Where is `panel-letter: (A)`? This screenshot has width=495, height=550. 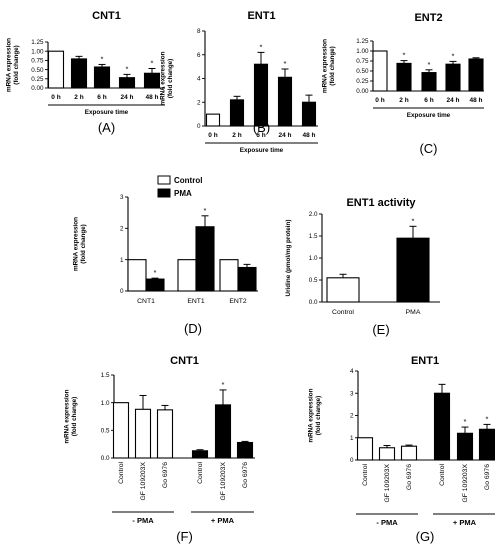 panel-letter: (A) is located at coordinates (106, 127).